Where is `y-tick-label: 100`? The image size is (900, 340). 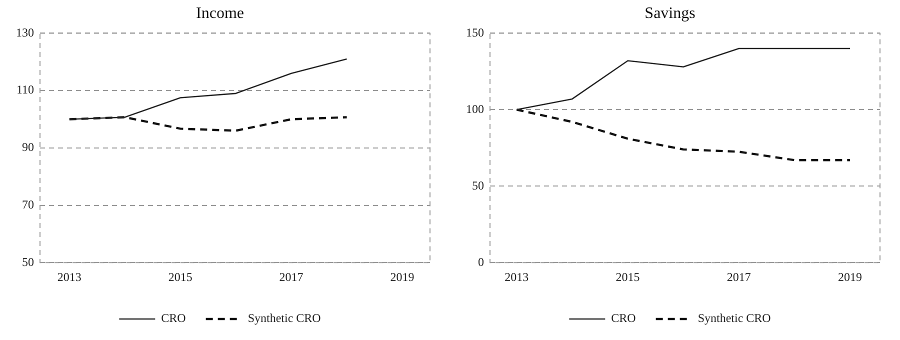
y-tick-label: 100 is located at coordinates (475, 109).